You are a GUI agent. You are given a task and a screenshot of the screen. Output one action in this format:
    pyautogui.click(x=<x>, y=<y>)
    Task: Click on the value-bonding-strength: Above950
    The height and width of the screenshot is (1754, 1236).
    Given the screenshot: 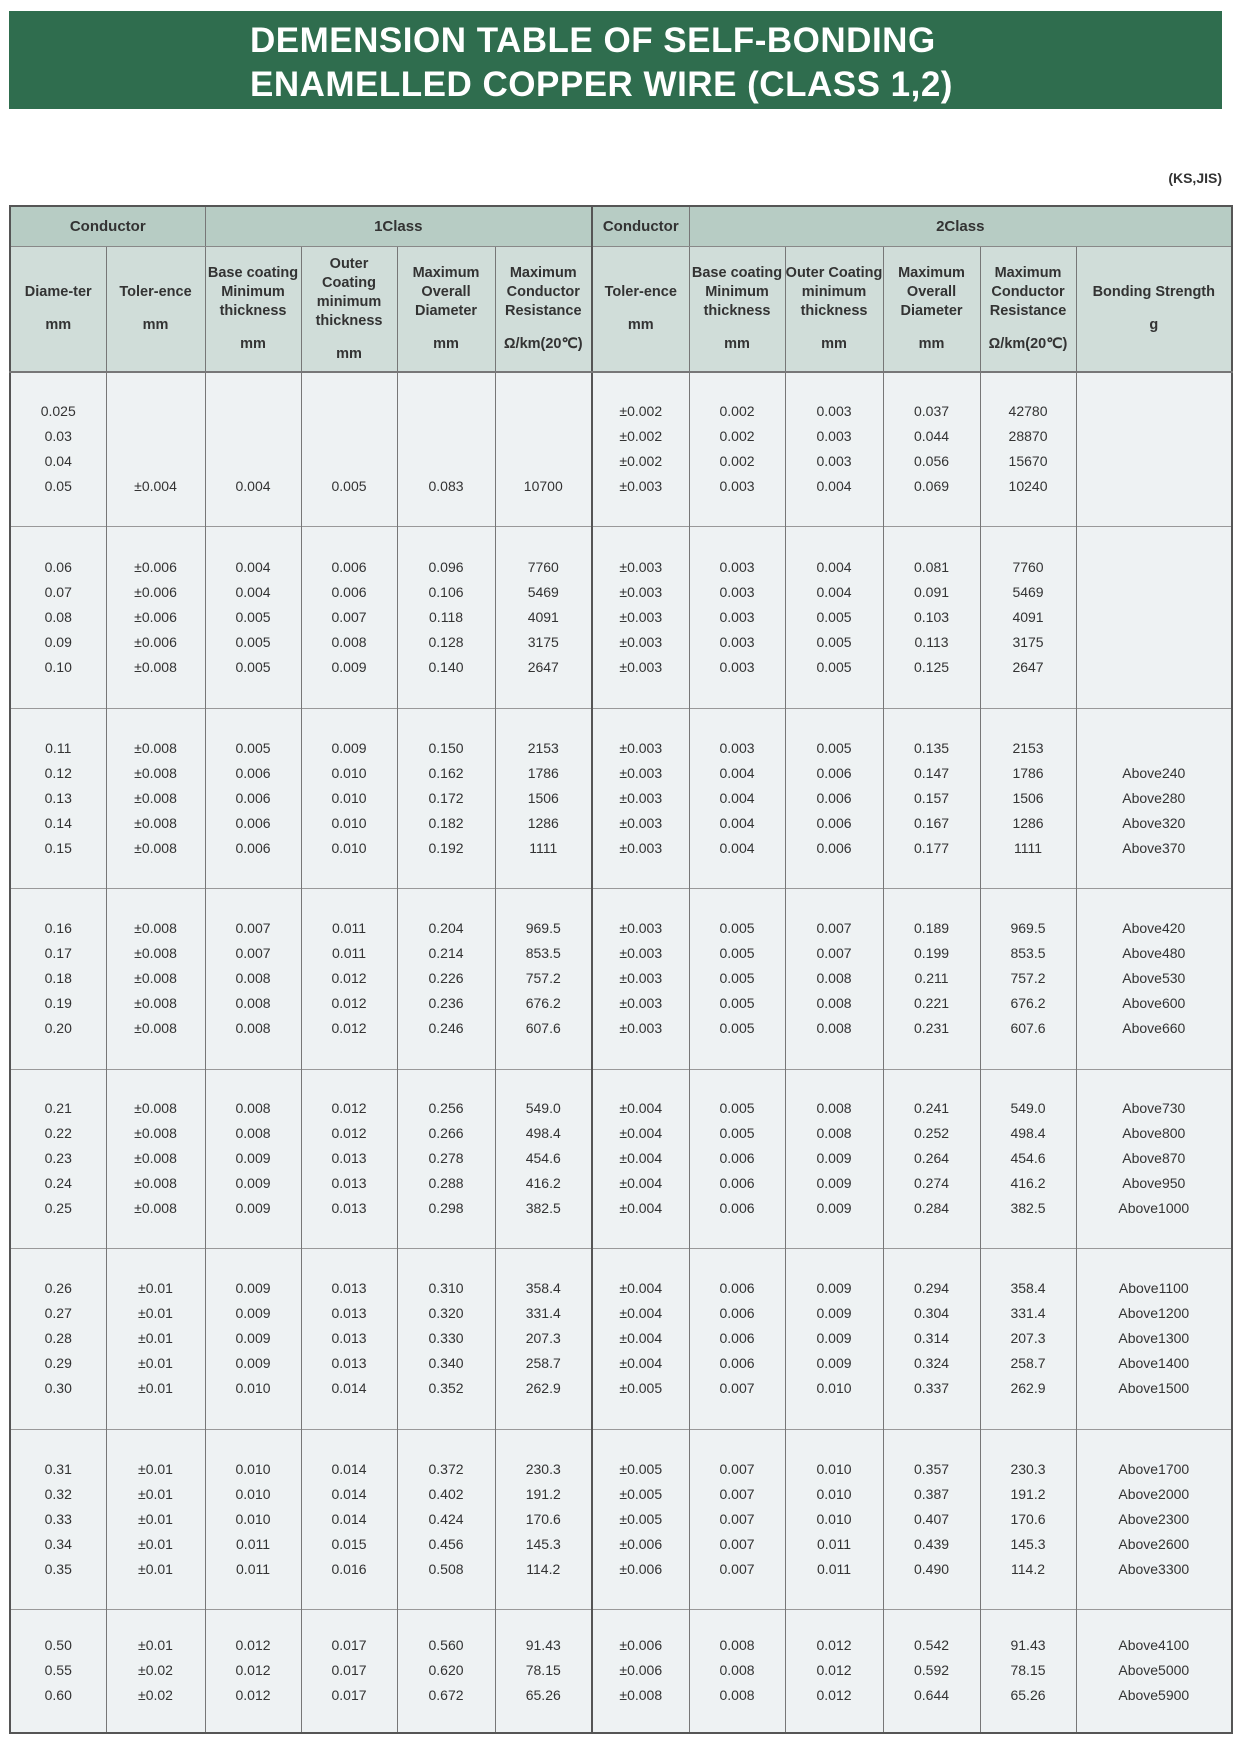 What is the action you would take?
    pyautogui.click(x=1154, y=1183)
    